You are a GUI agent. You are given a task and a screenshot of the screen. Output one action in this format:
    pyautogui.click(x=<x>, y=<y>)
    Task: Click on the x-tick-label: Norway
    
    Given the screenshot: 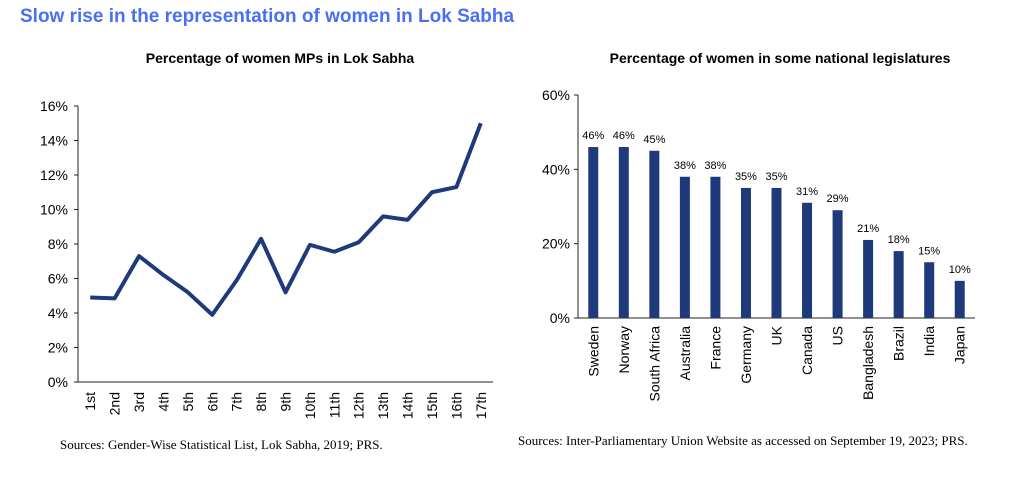 What is the action you would take?
    pyautogui.click(x=624, y=349)
    